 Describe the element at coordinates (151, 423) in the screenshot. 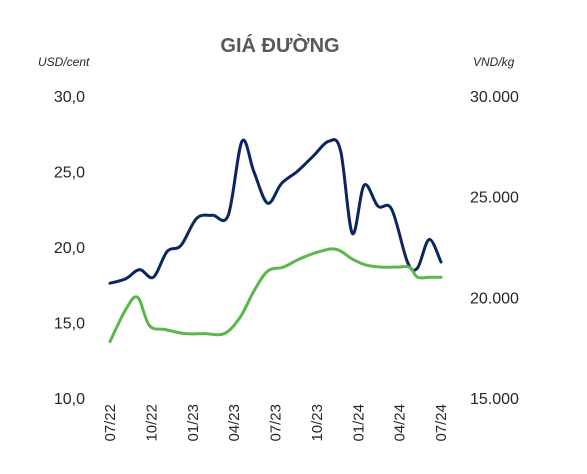

I see `x-tick-label: 10/22` at that location.